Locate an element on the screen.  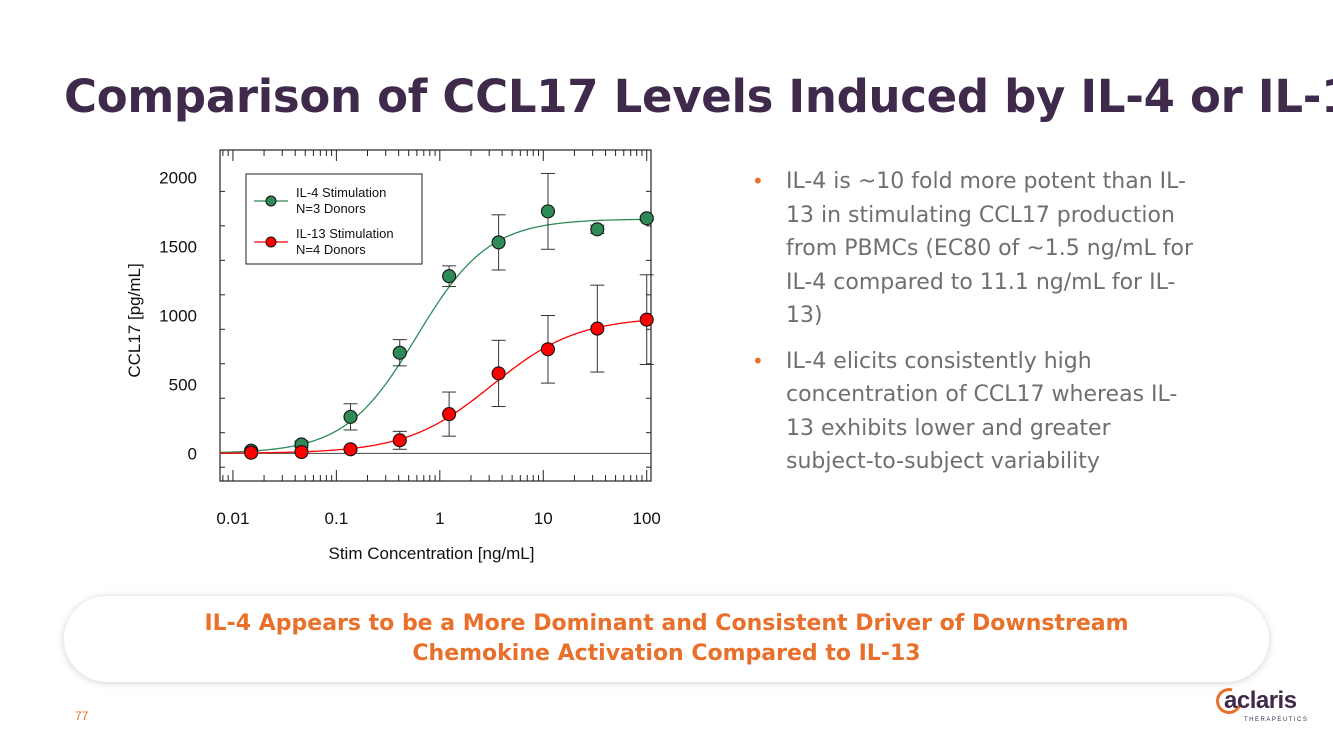
y-tick-label: 500 is located at coordinates (183, 384).